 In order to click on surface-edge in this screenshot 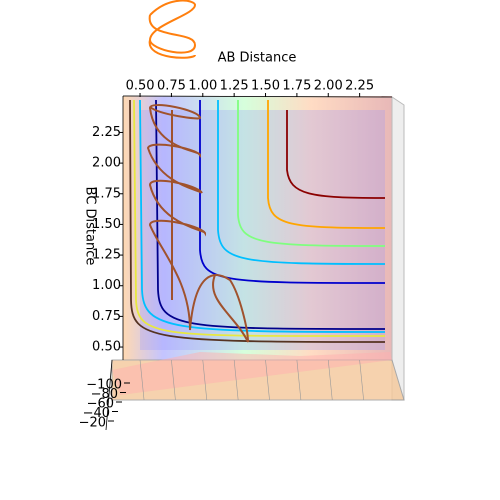, I will do `click(252, 373)`.